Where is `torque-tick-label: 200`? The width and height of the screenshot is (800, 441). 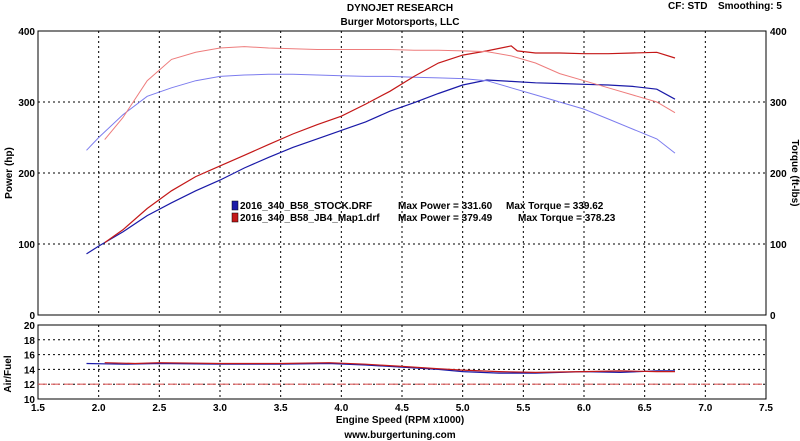 torque-tick-label: 200 is located at coordinates (778, 174).